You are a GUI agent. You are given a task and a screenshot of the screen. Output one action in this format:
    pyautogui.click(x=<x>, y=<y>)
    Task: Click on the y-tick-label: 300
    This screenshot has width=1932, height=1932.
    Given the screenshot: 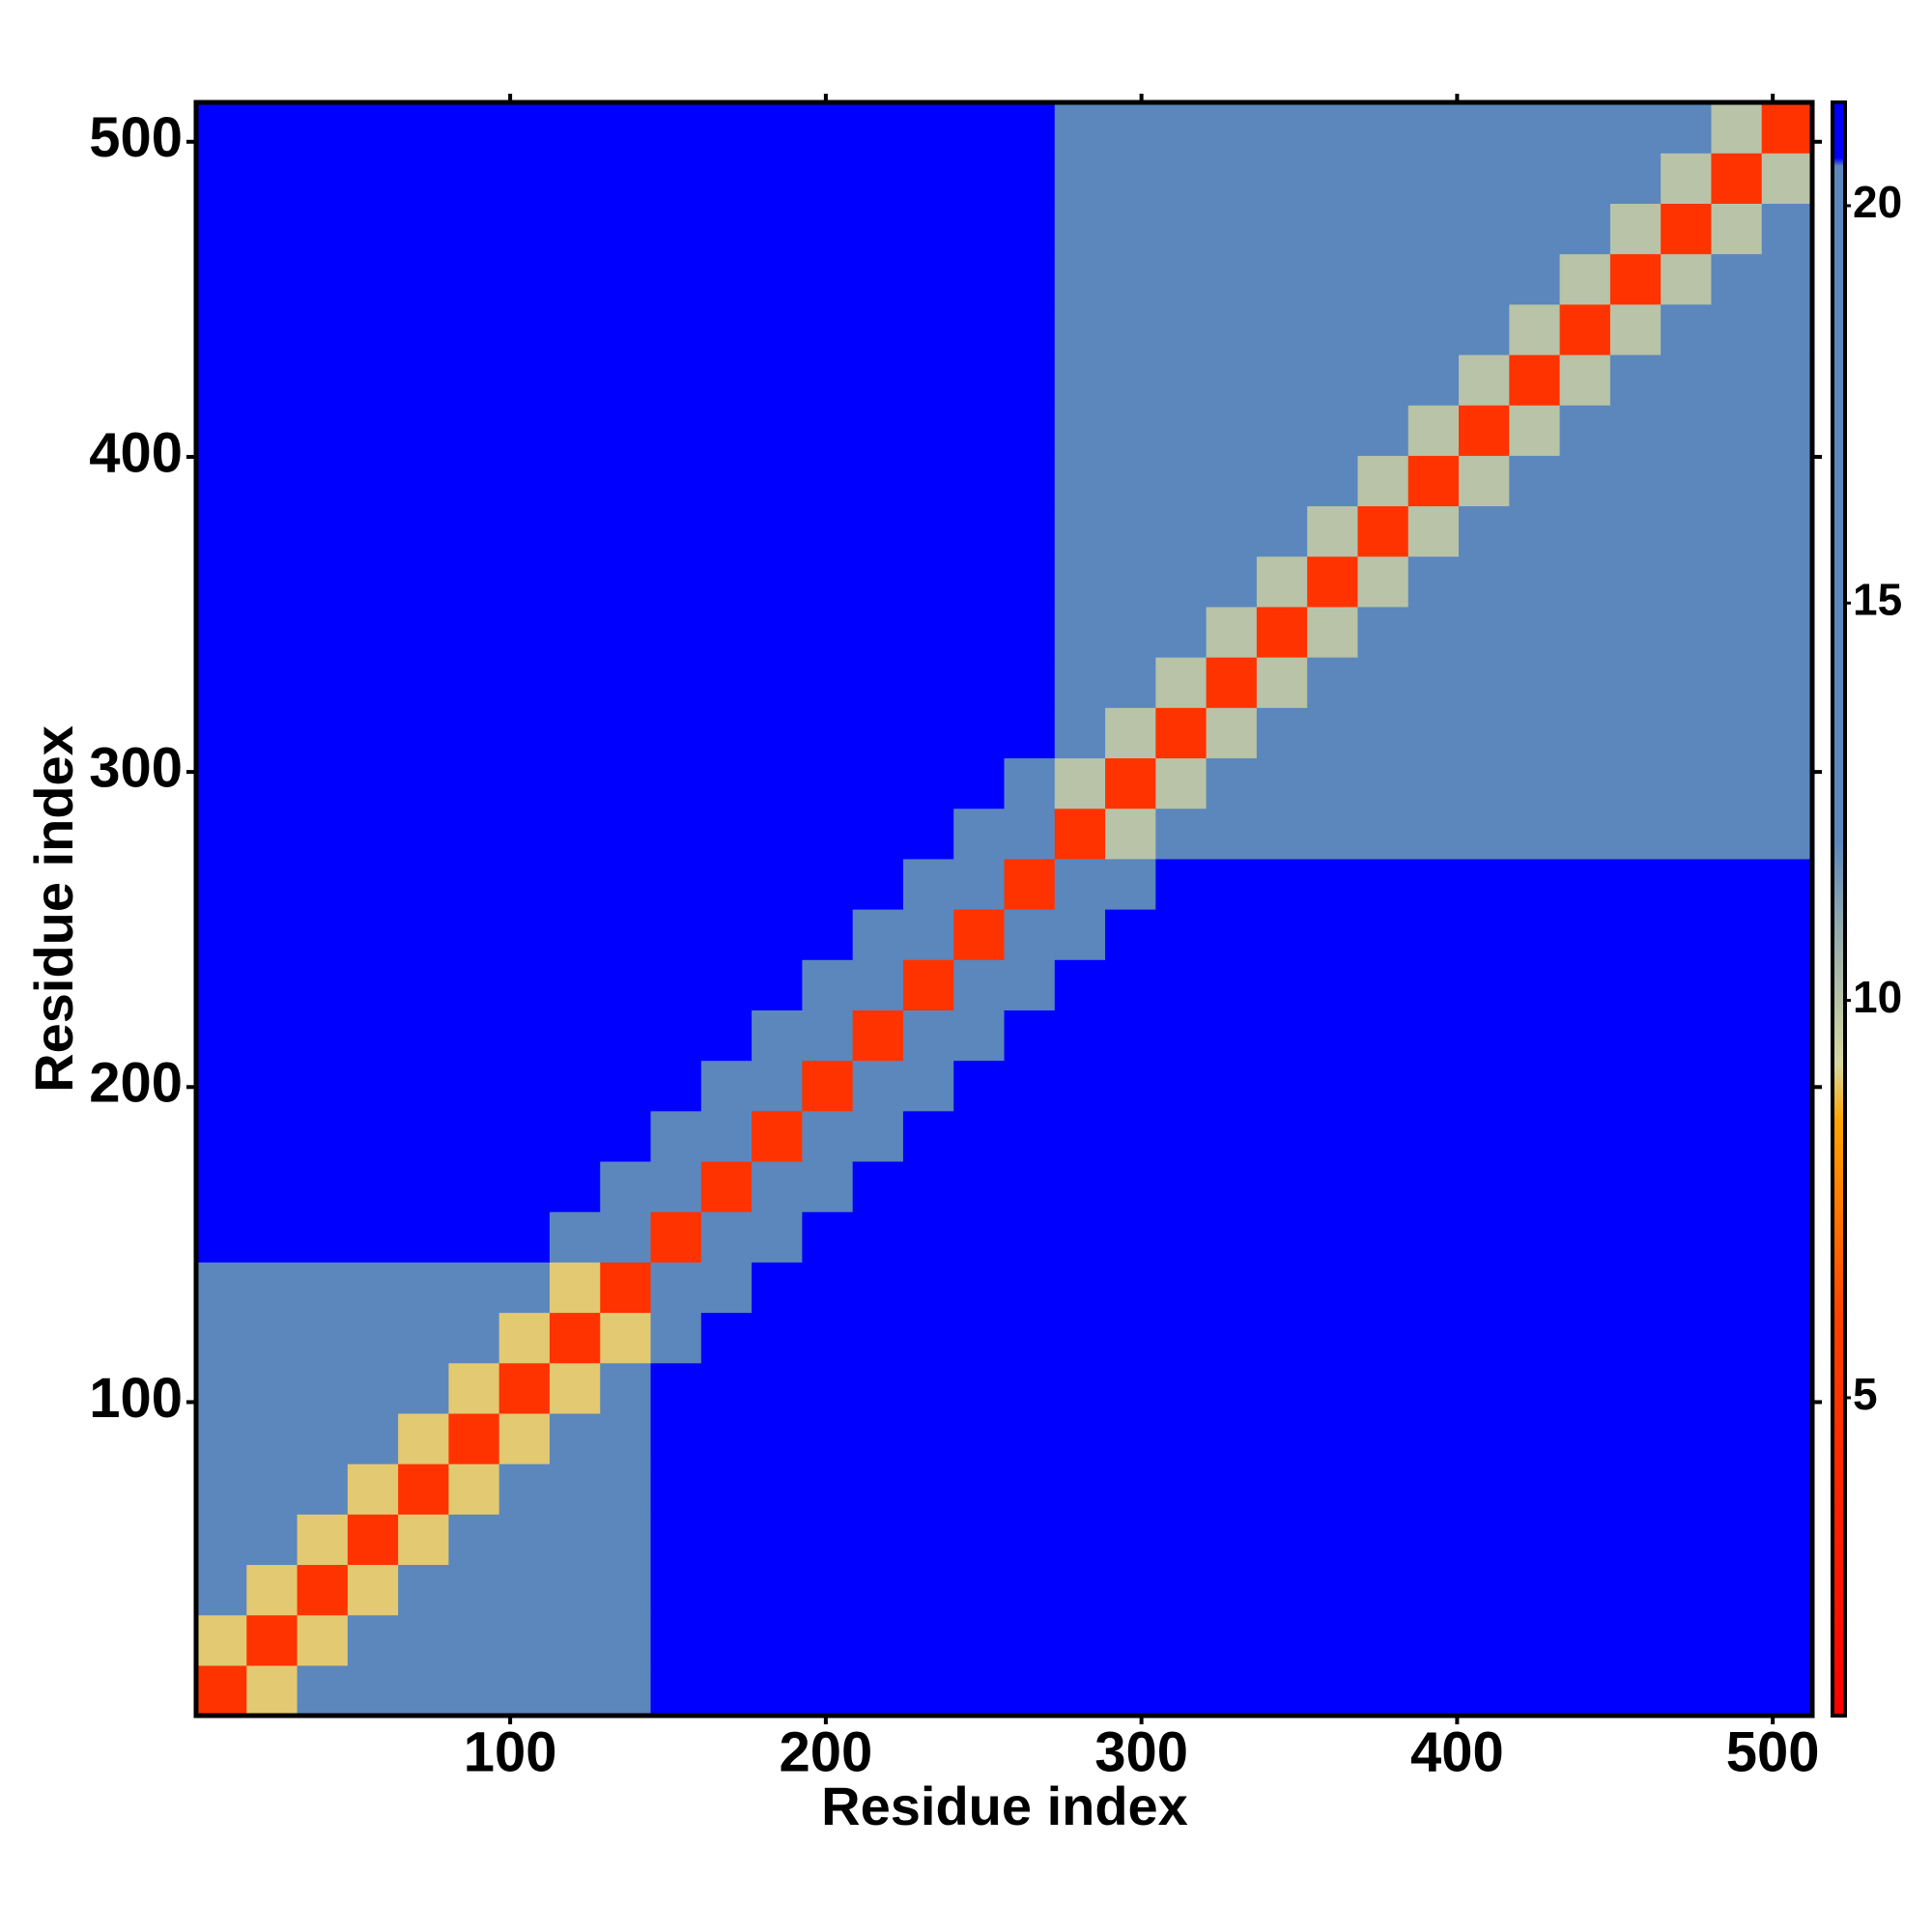 What is the action you would take?
    pyautogui.click(x=136, y=767)
    